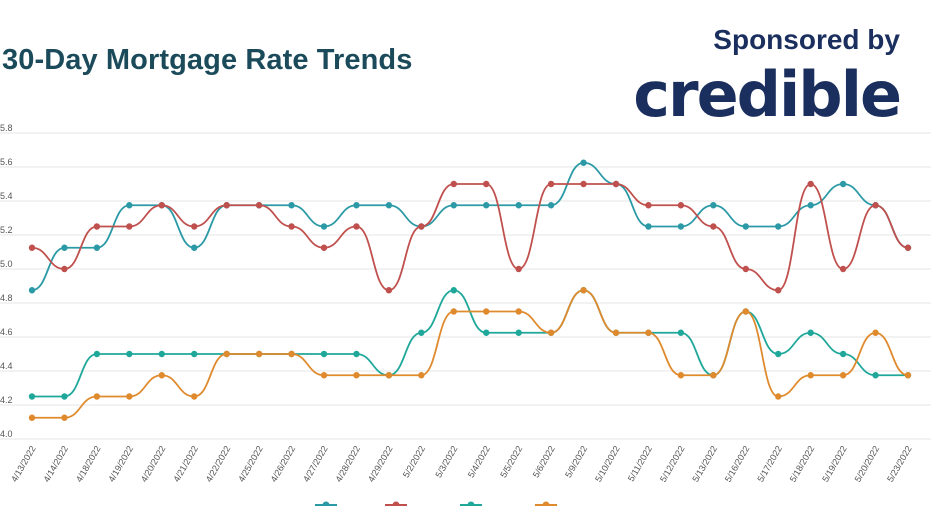 This screenshot has width=931, height=506. What do you see at coordinates (576, 461) in the screenshot?
I see `x-tick-label: 5/9/2022` at bounding box center [576, 461].